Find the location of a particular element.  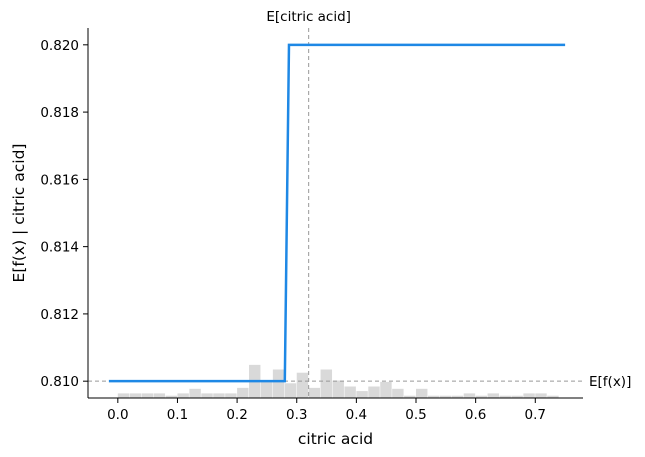

x-tick-label: 0.6 is located at coordinates (475, 415).